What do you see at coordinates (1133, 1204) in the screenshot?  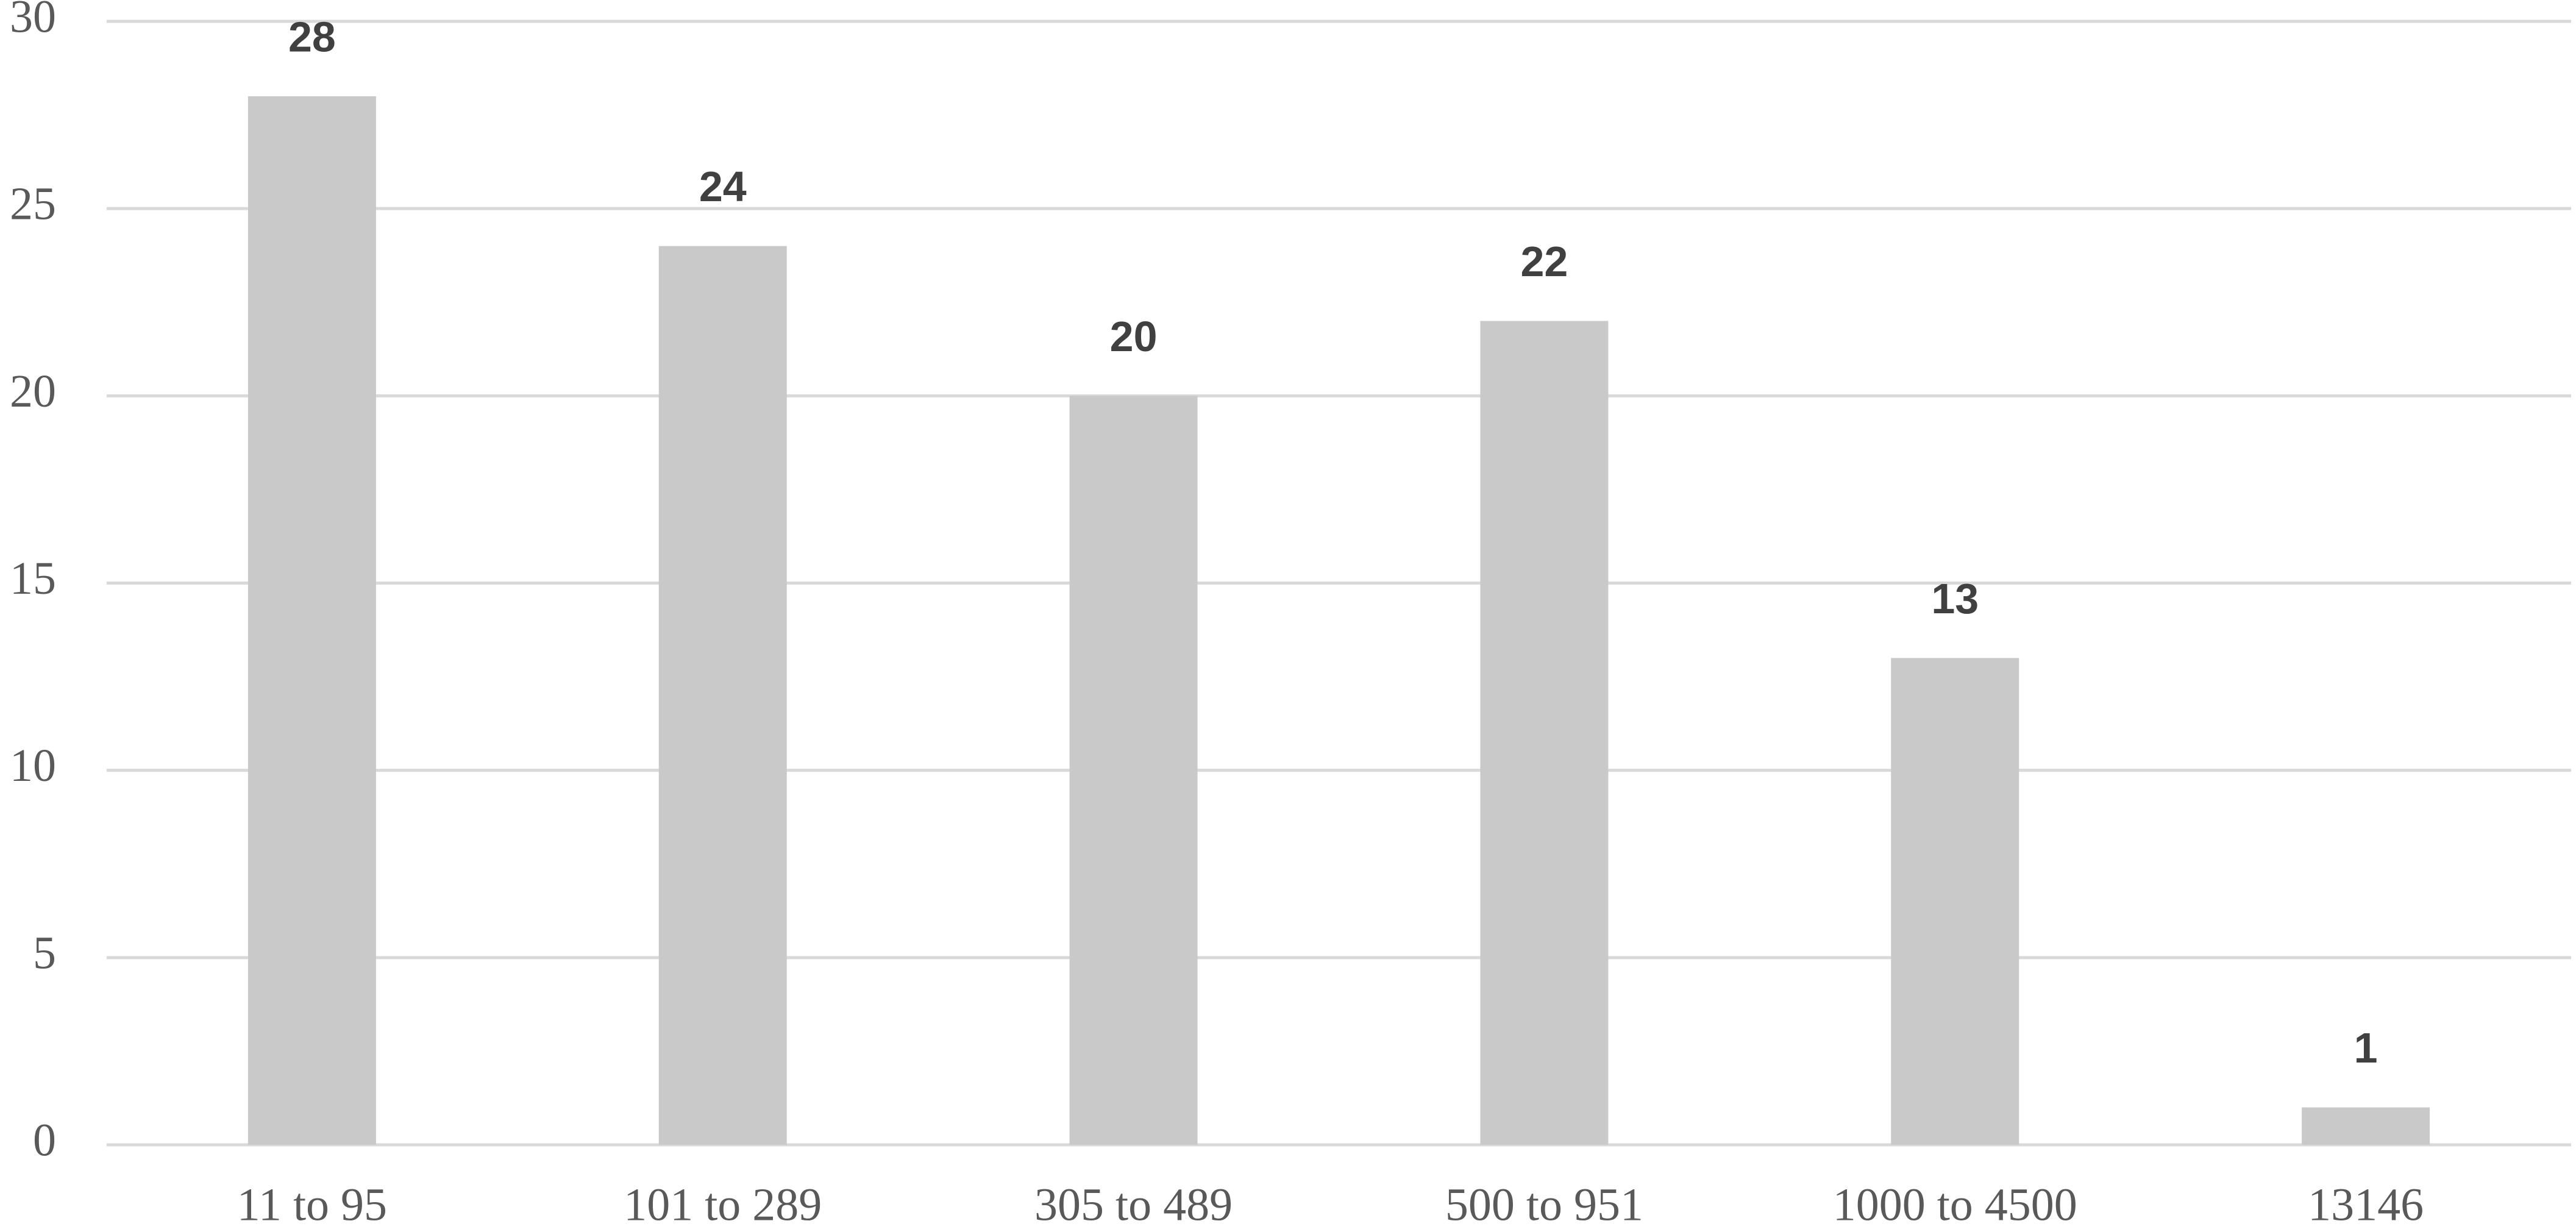 I see `x-tick-label: 305 to 489` at bounding box center [1133, 1204].